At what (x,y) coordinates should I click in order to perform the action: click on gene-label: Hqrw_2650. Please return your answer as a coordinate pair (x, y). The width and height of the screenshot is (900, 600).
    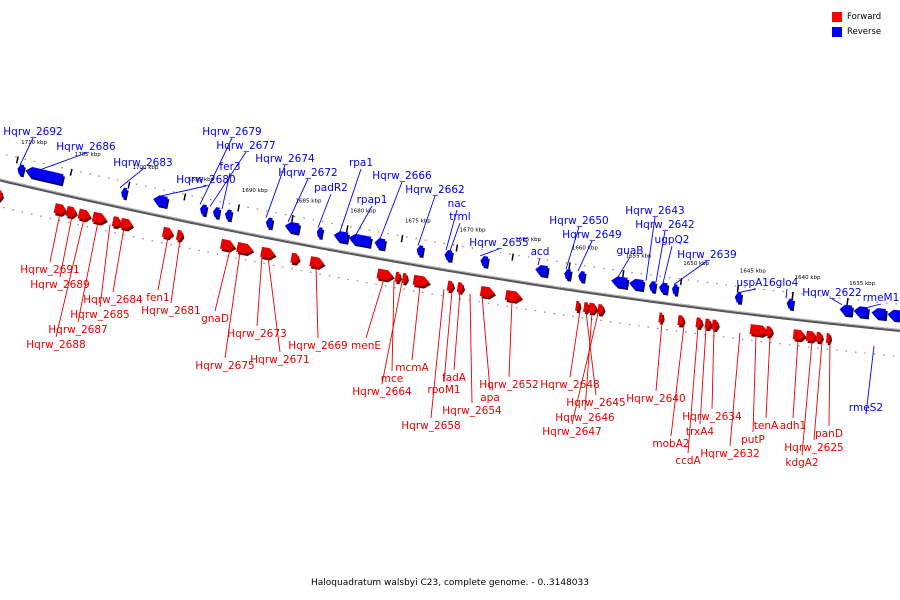
    Looking at the image, I should click on (578, 221).